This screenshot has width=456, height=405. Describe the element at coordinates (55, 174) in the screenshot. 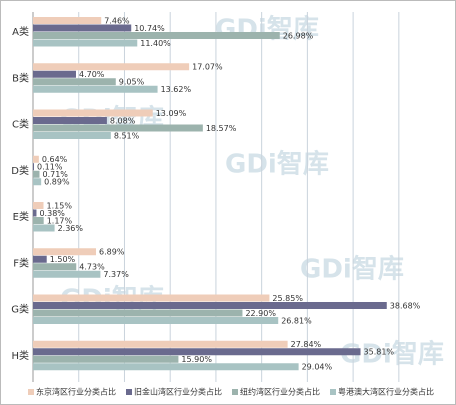

I see `value-label: 0.71%` at that location.